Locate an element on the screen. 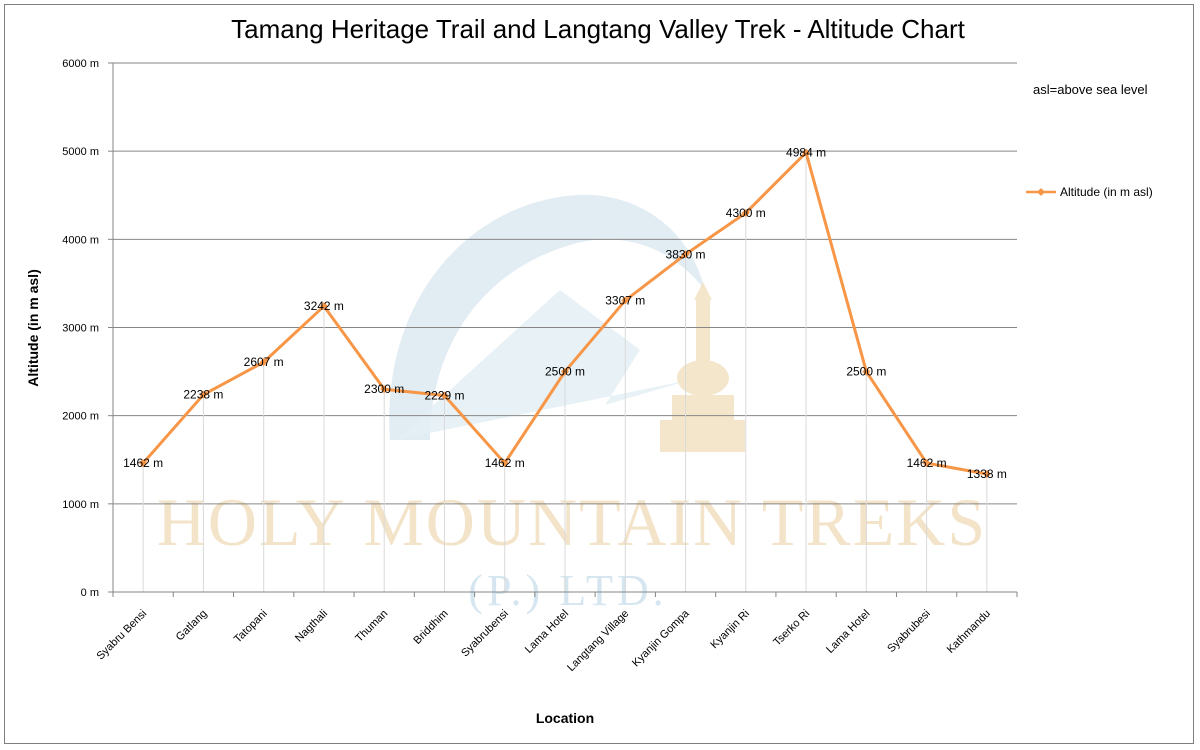 This screenshot has height=750, width=1200. x-tick-label: Syabrubensi is located at coordinates (485, 634).